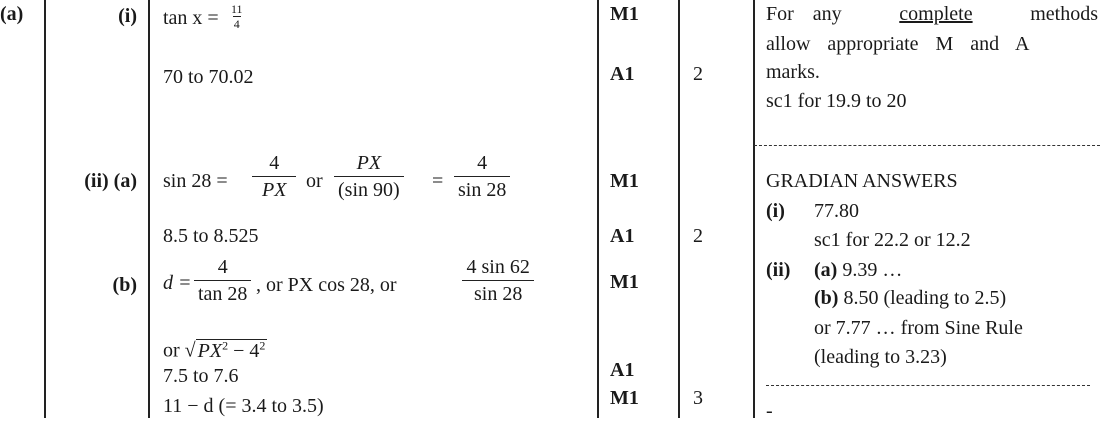  Describe the element at coordinates (244, 350) in the screenshot. I see `sqrt-minus-4: − 4` at that location.